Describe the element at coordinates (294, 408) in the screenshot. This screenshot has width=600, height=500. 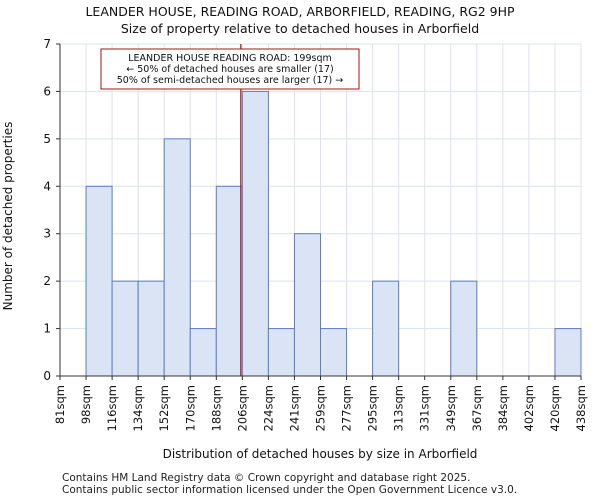
I see `x-tick-label-9: 241sqm` at that location.